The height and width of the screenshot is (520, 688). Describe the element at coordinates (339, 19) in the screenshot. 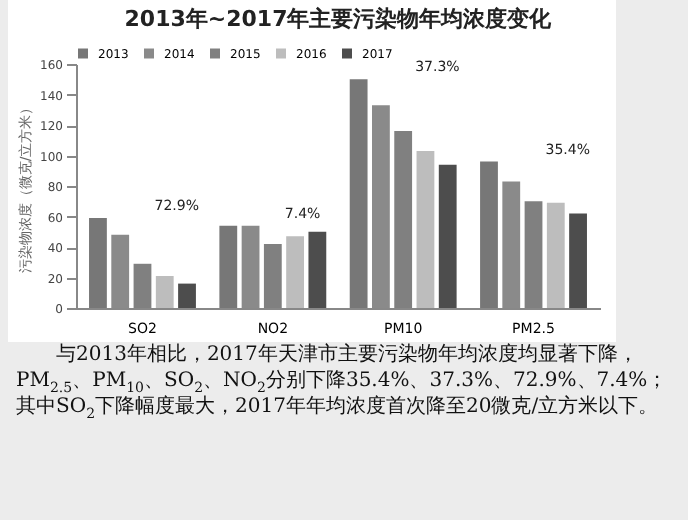

I see `chart-title: 2013年~2017年主要污染物年均浓度变化` at that location.